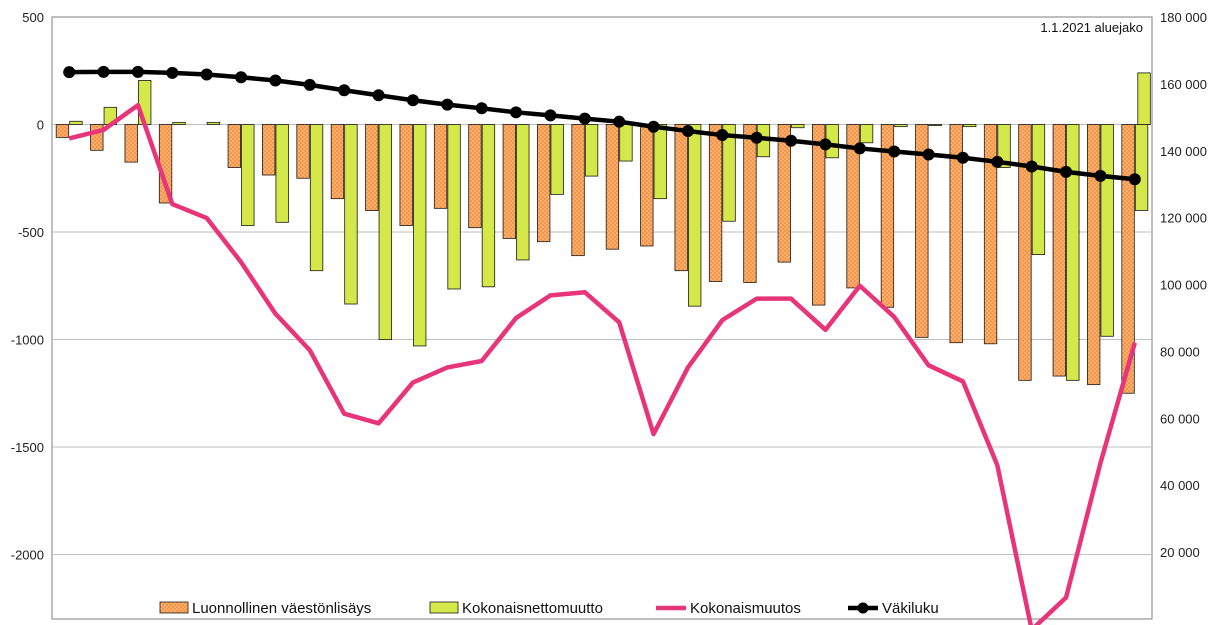  I want to click on left-tick-label: 0, so click(40, 125).